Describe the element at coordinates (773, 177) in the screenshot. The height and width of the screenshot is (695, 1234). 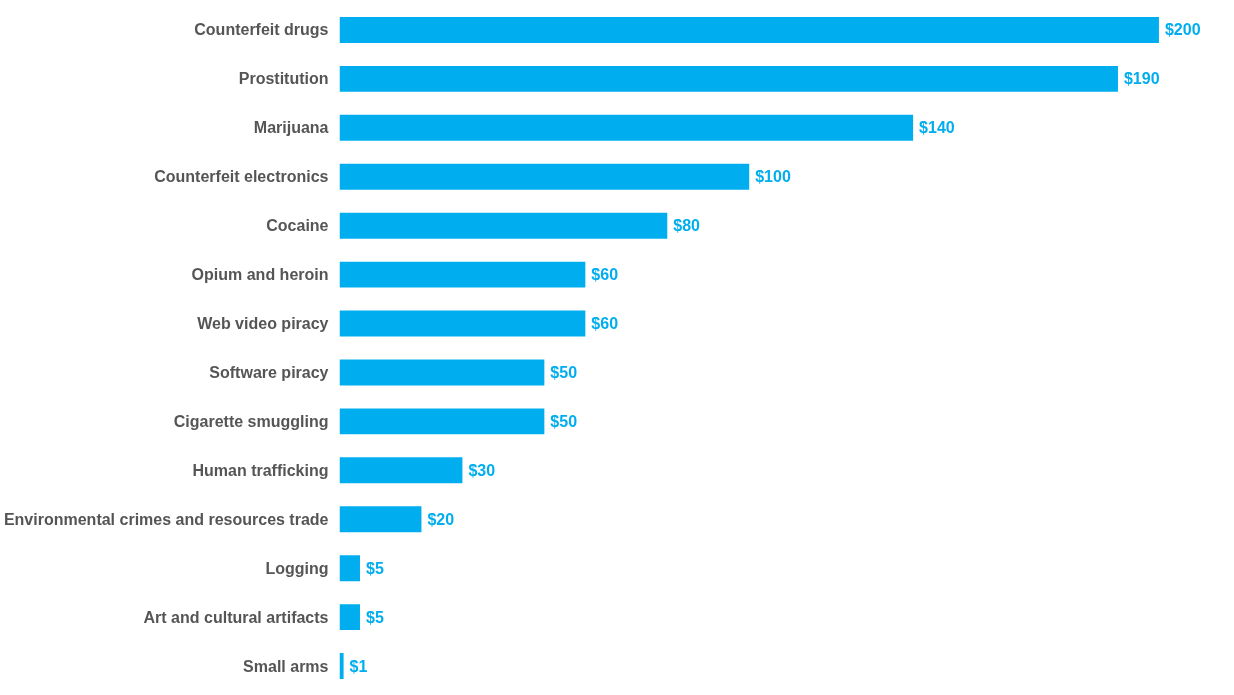
I see `data-label: $100` at that location.